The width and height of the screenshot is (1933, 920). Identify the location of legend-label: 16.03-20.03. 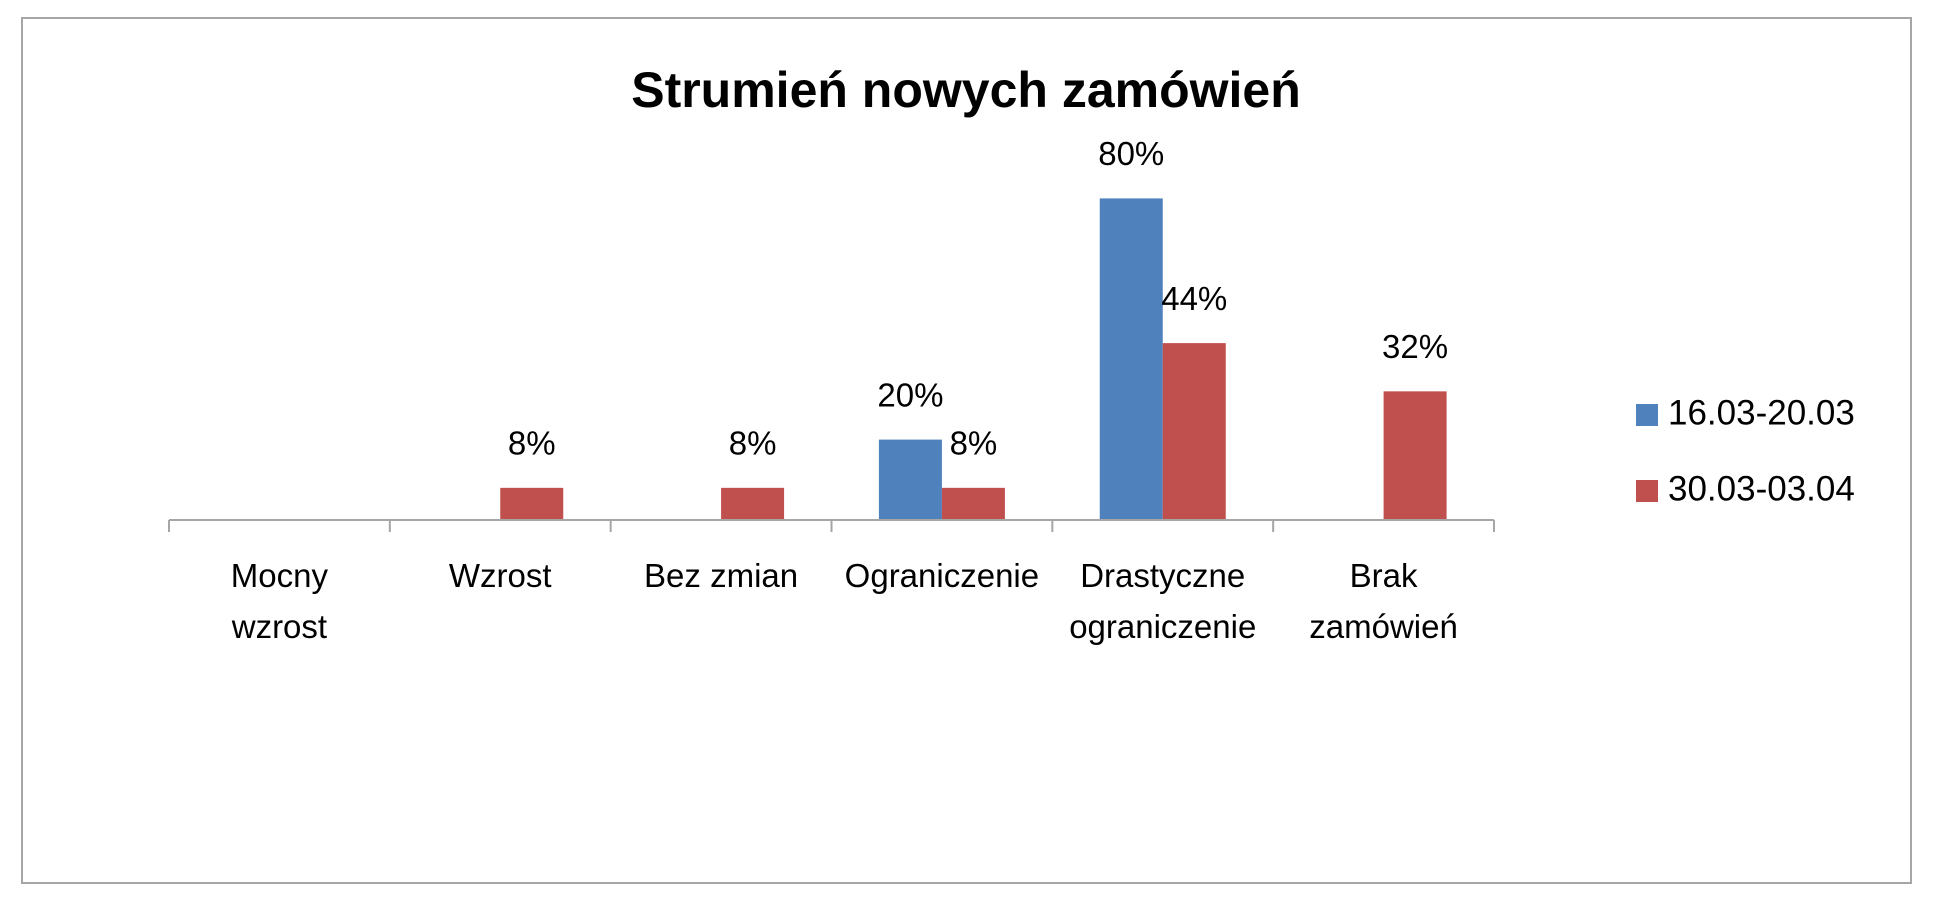
(1761, 412).